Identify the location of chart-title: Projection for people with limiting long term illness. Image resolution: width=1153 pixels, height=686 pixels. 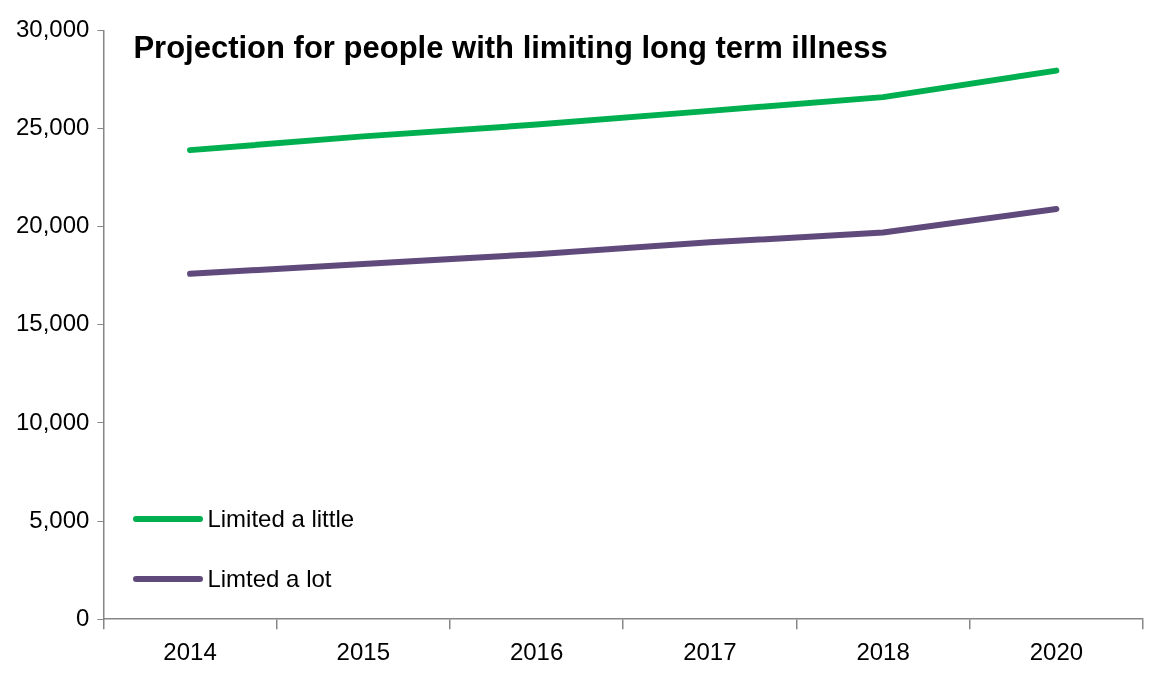
(510, 48).